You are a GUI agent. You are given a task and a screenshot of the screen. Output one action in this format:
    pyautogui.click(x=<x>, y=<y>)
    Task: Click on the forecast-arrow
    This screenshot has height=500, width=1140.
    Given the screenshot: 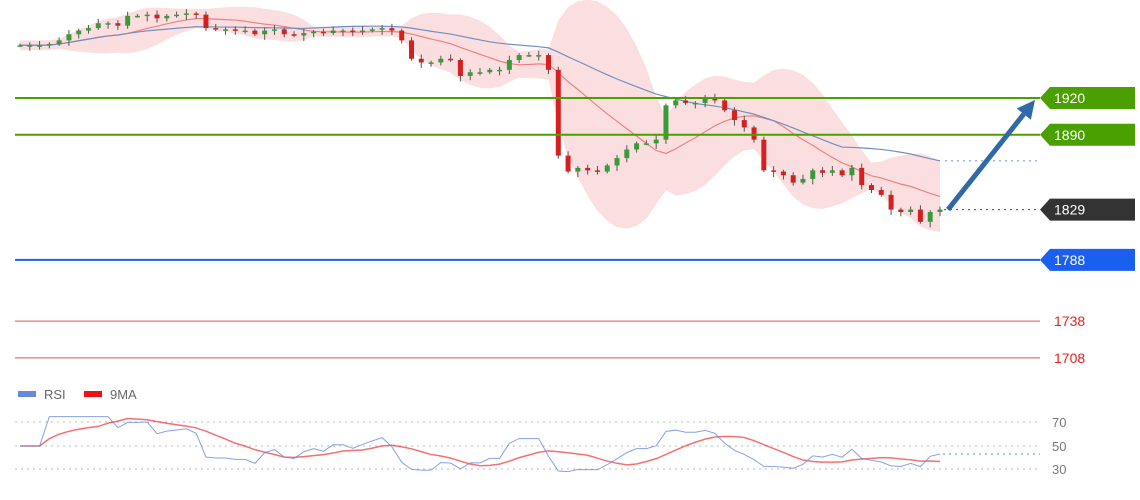 What is the action you would take?
    pyautogui.click(x=990, y=156)
    